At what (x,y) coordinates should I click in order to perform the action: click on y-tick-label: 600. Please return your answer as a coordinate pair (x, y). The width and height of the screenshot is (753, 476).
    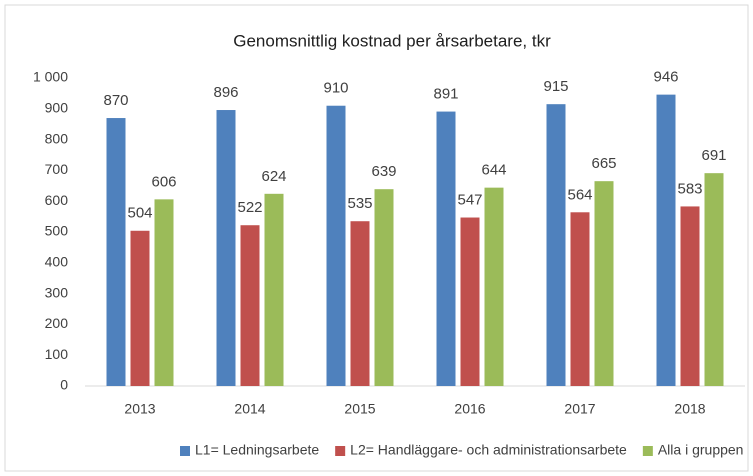
    Looking at the image, I should click on (57, 200).